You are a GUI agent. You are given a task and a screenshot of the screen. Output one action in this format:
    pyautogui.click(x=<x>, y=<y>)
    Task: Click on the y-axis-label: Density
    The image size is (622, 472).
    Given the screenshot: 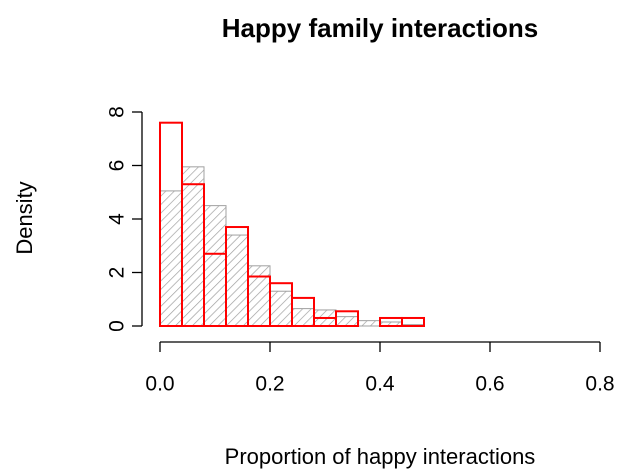 What is the action you would take?
    pyautogui.click(x=24, y=217)
    